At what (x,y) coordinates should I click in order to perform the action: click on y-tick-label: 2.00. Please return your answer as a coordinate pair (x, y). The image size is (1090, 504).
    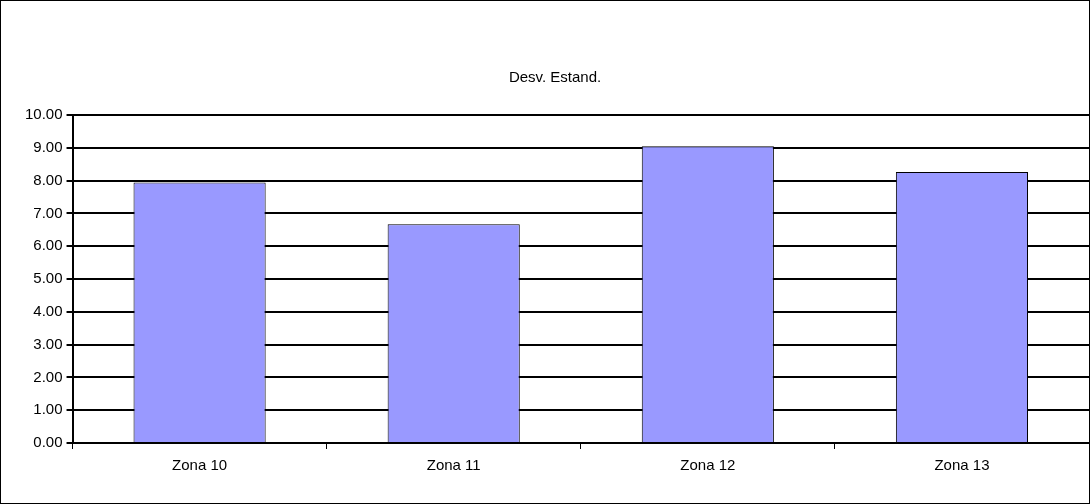
    Looking at the image, I should click on (48, 376).